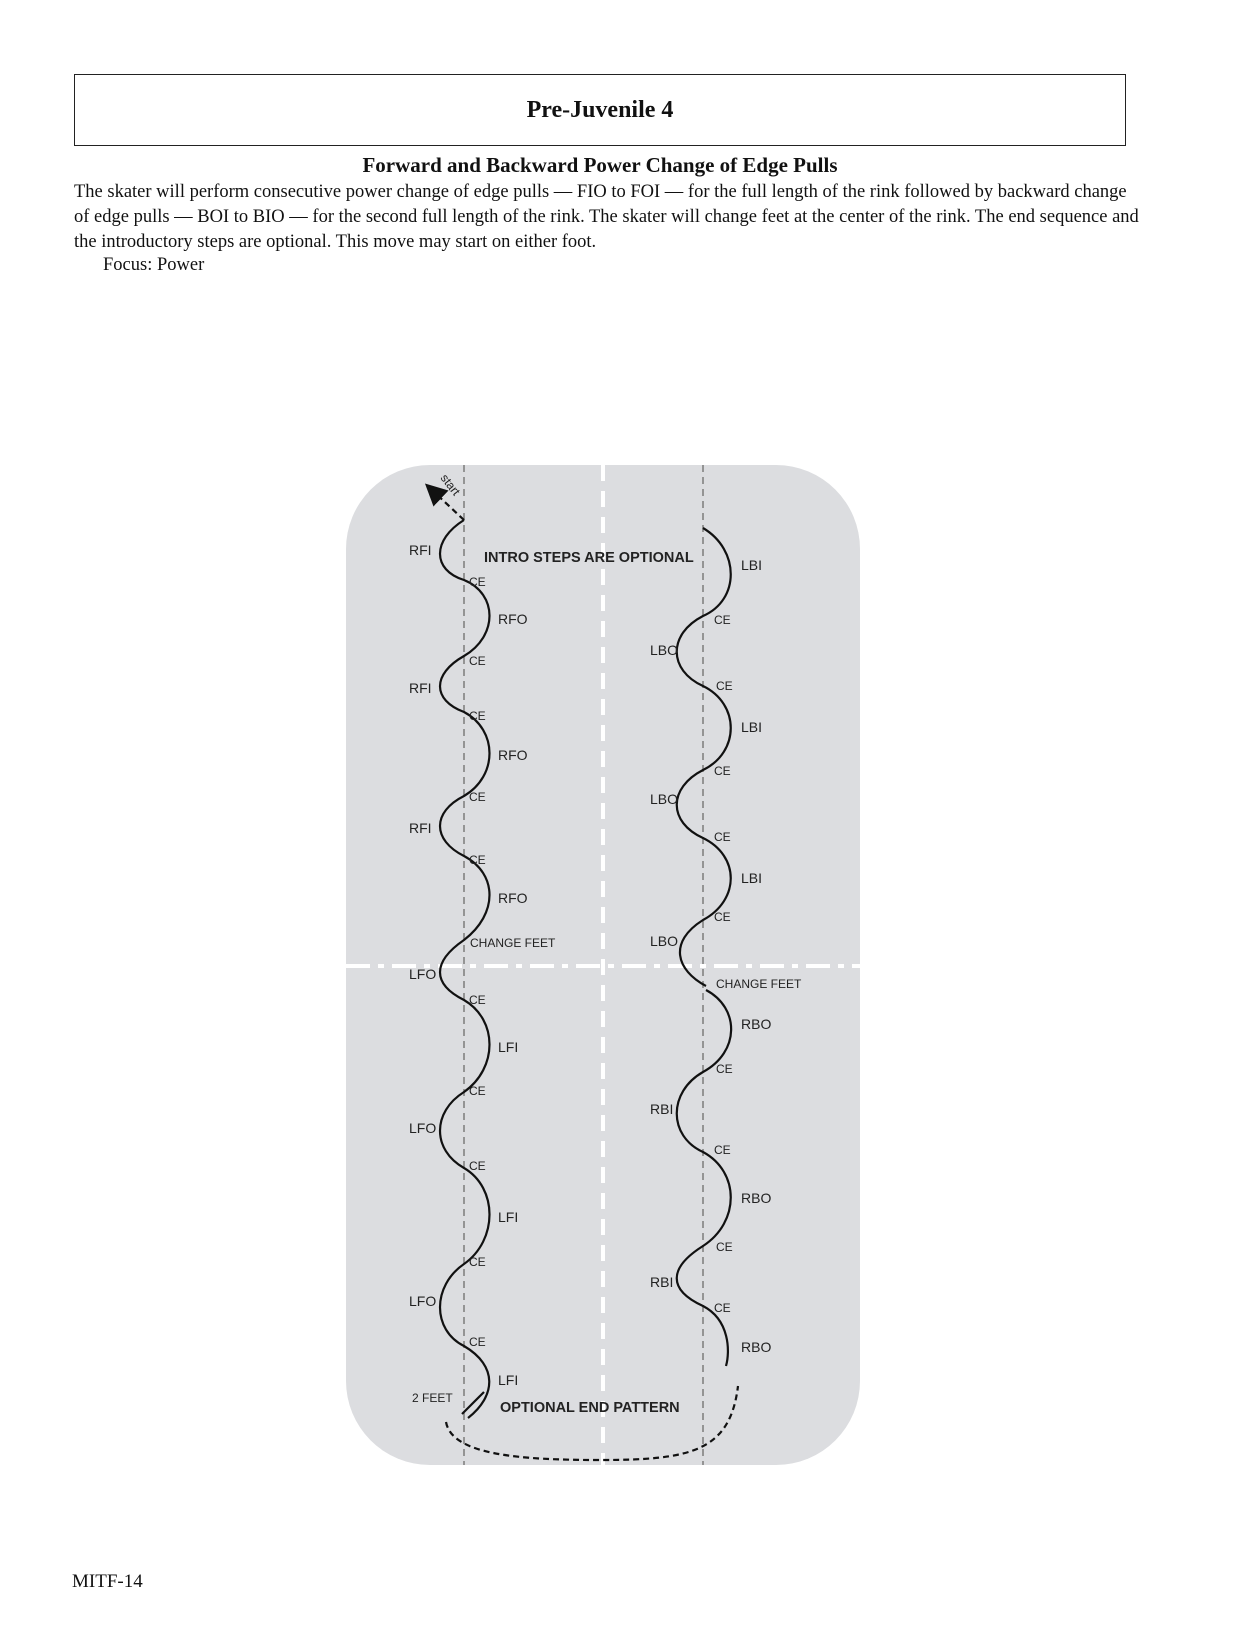 The width and height of the screenshot is (1256, 1631). I want to click on two-feet-stub, so click(473, 1403).